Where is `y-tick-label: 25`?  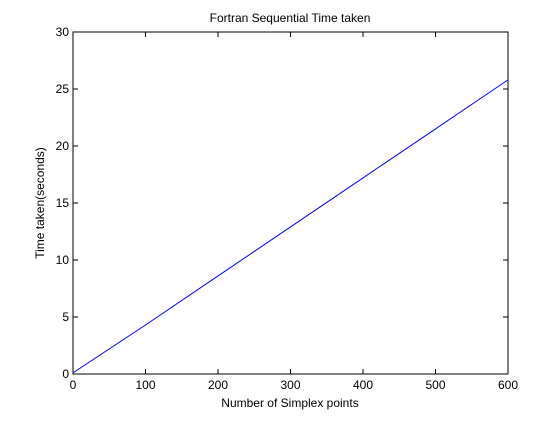 y-tick-label: 25 is located at coordinates (63, 89).